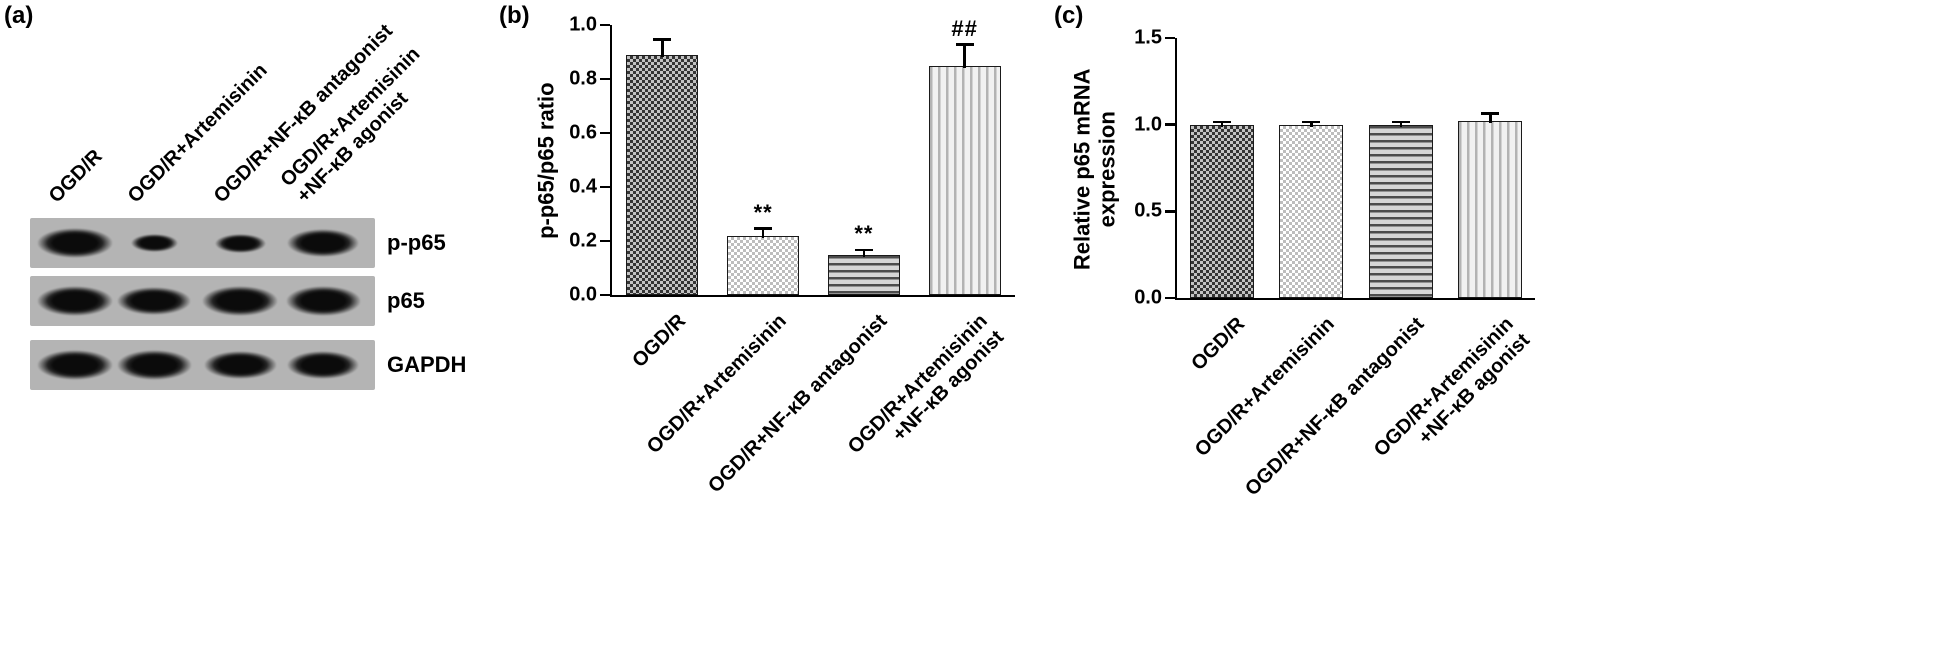 The width and height of the screenshot is (1950, 653). What do you see at coordinates (427, 364) in the screenshot?
I see `blot-row-label: GAPDH` at bounding box center [427, 364].